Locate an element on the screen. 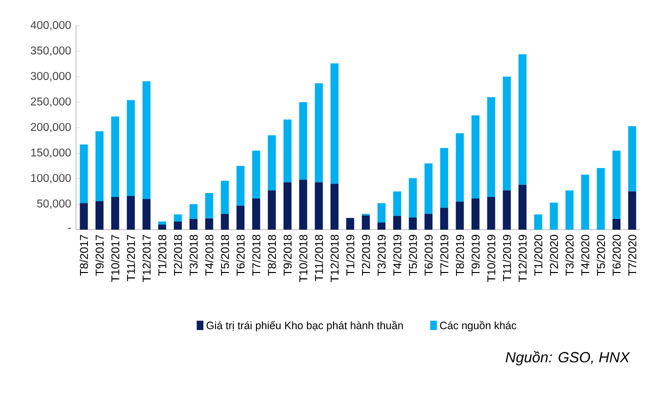 This screenshot has height=395, width=646. x-tick-label: T5/2019 is located at coordinates (412, 255).